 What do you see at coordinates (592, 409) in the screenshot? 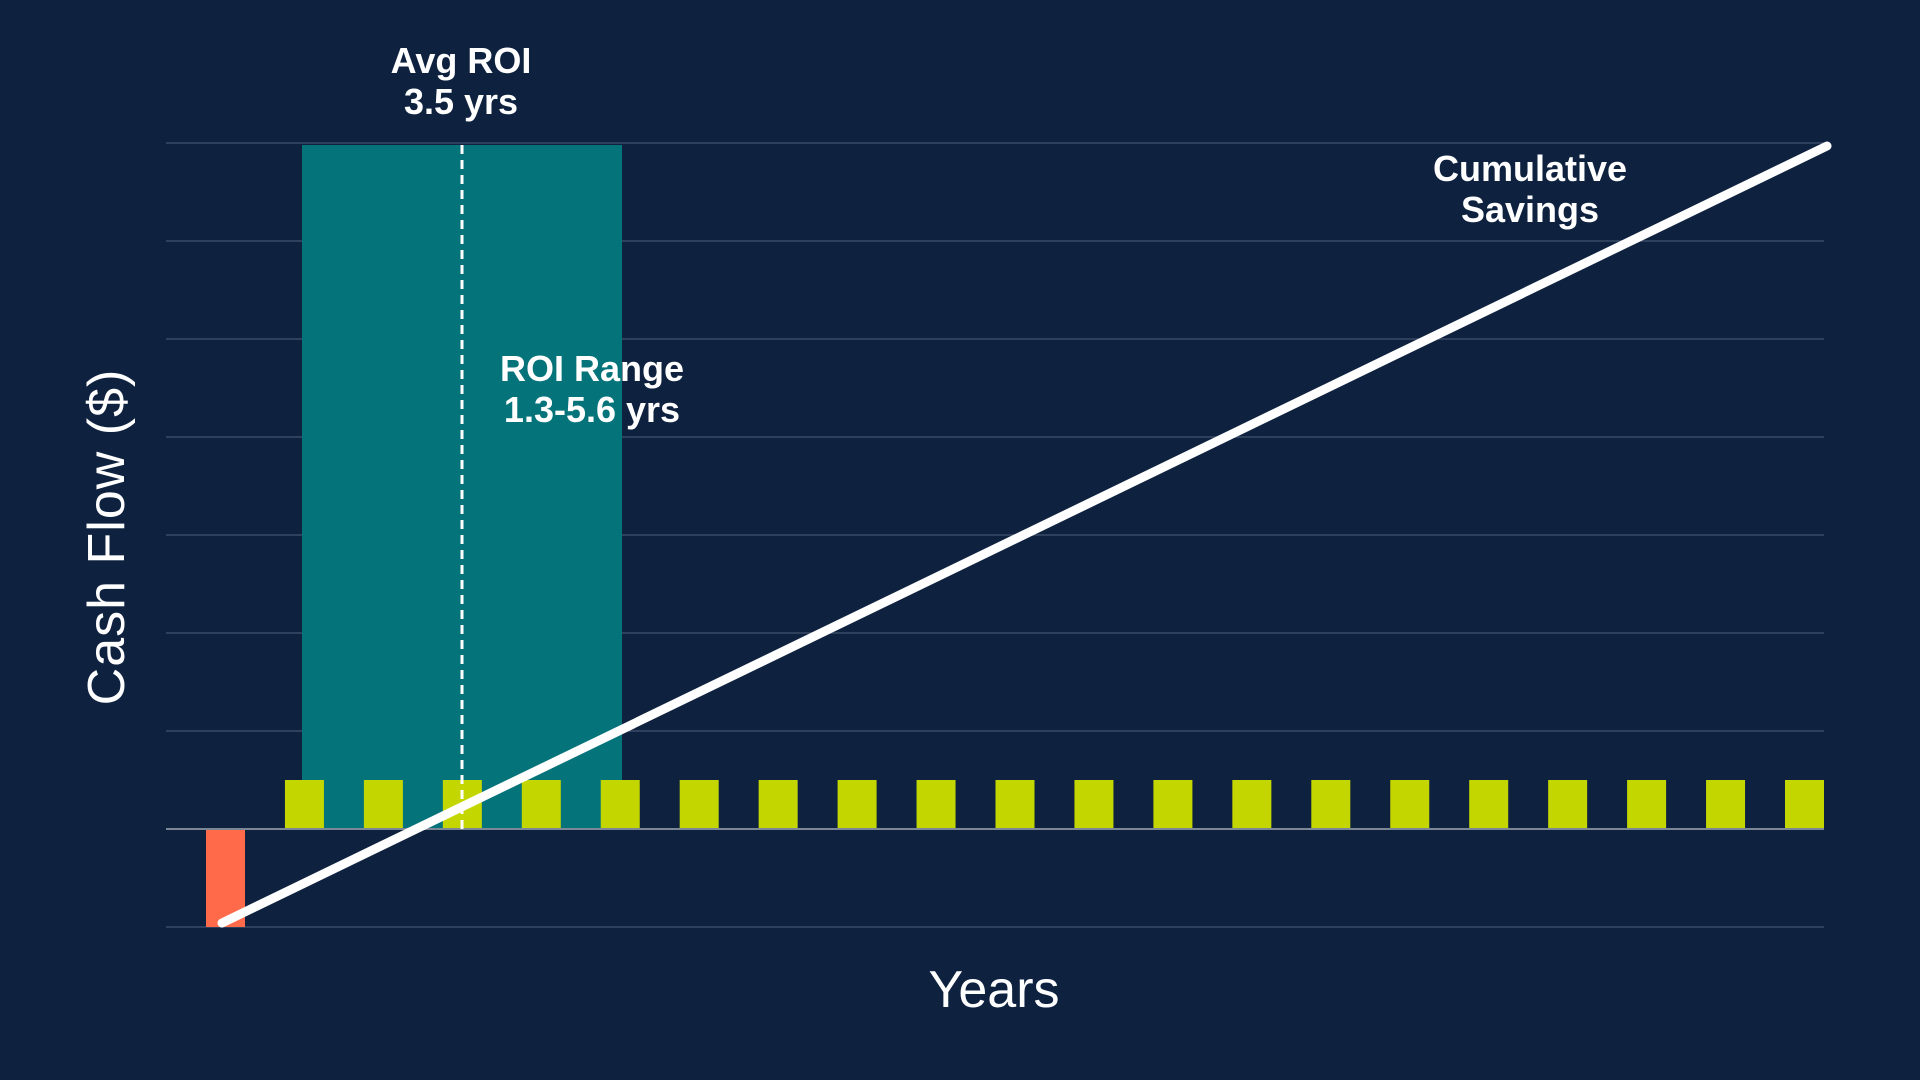
I see `roi-range-value: 1.3-5.6 yrs` at bounding box center [592, 409].